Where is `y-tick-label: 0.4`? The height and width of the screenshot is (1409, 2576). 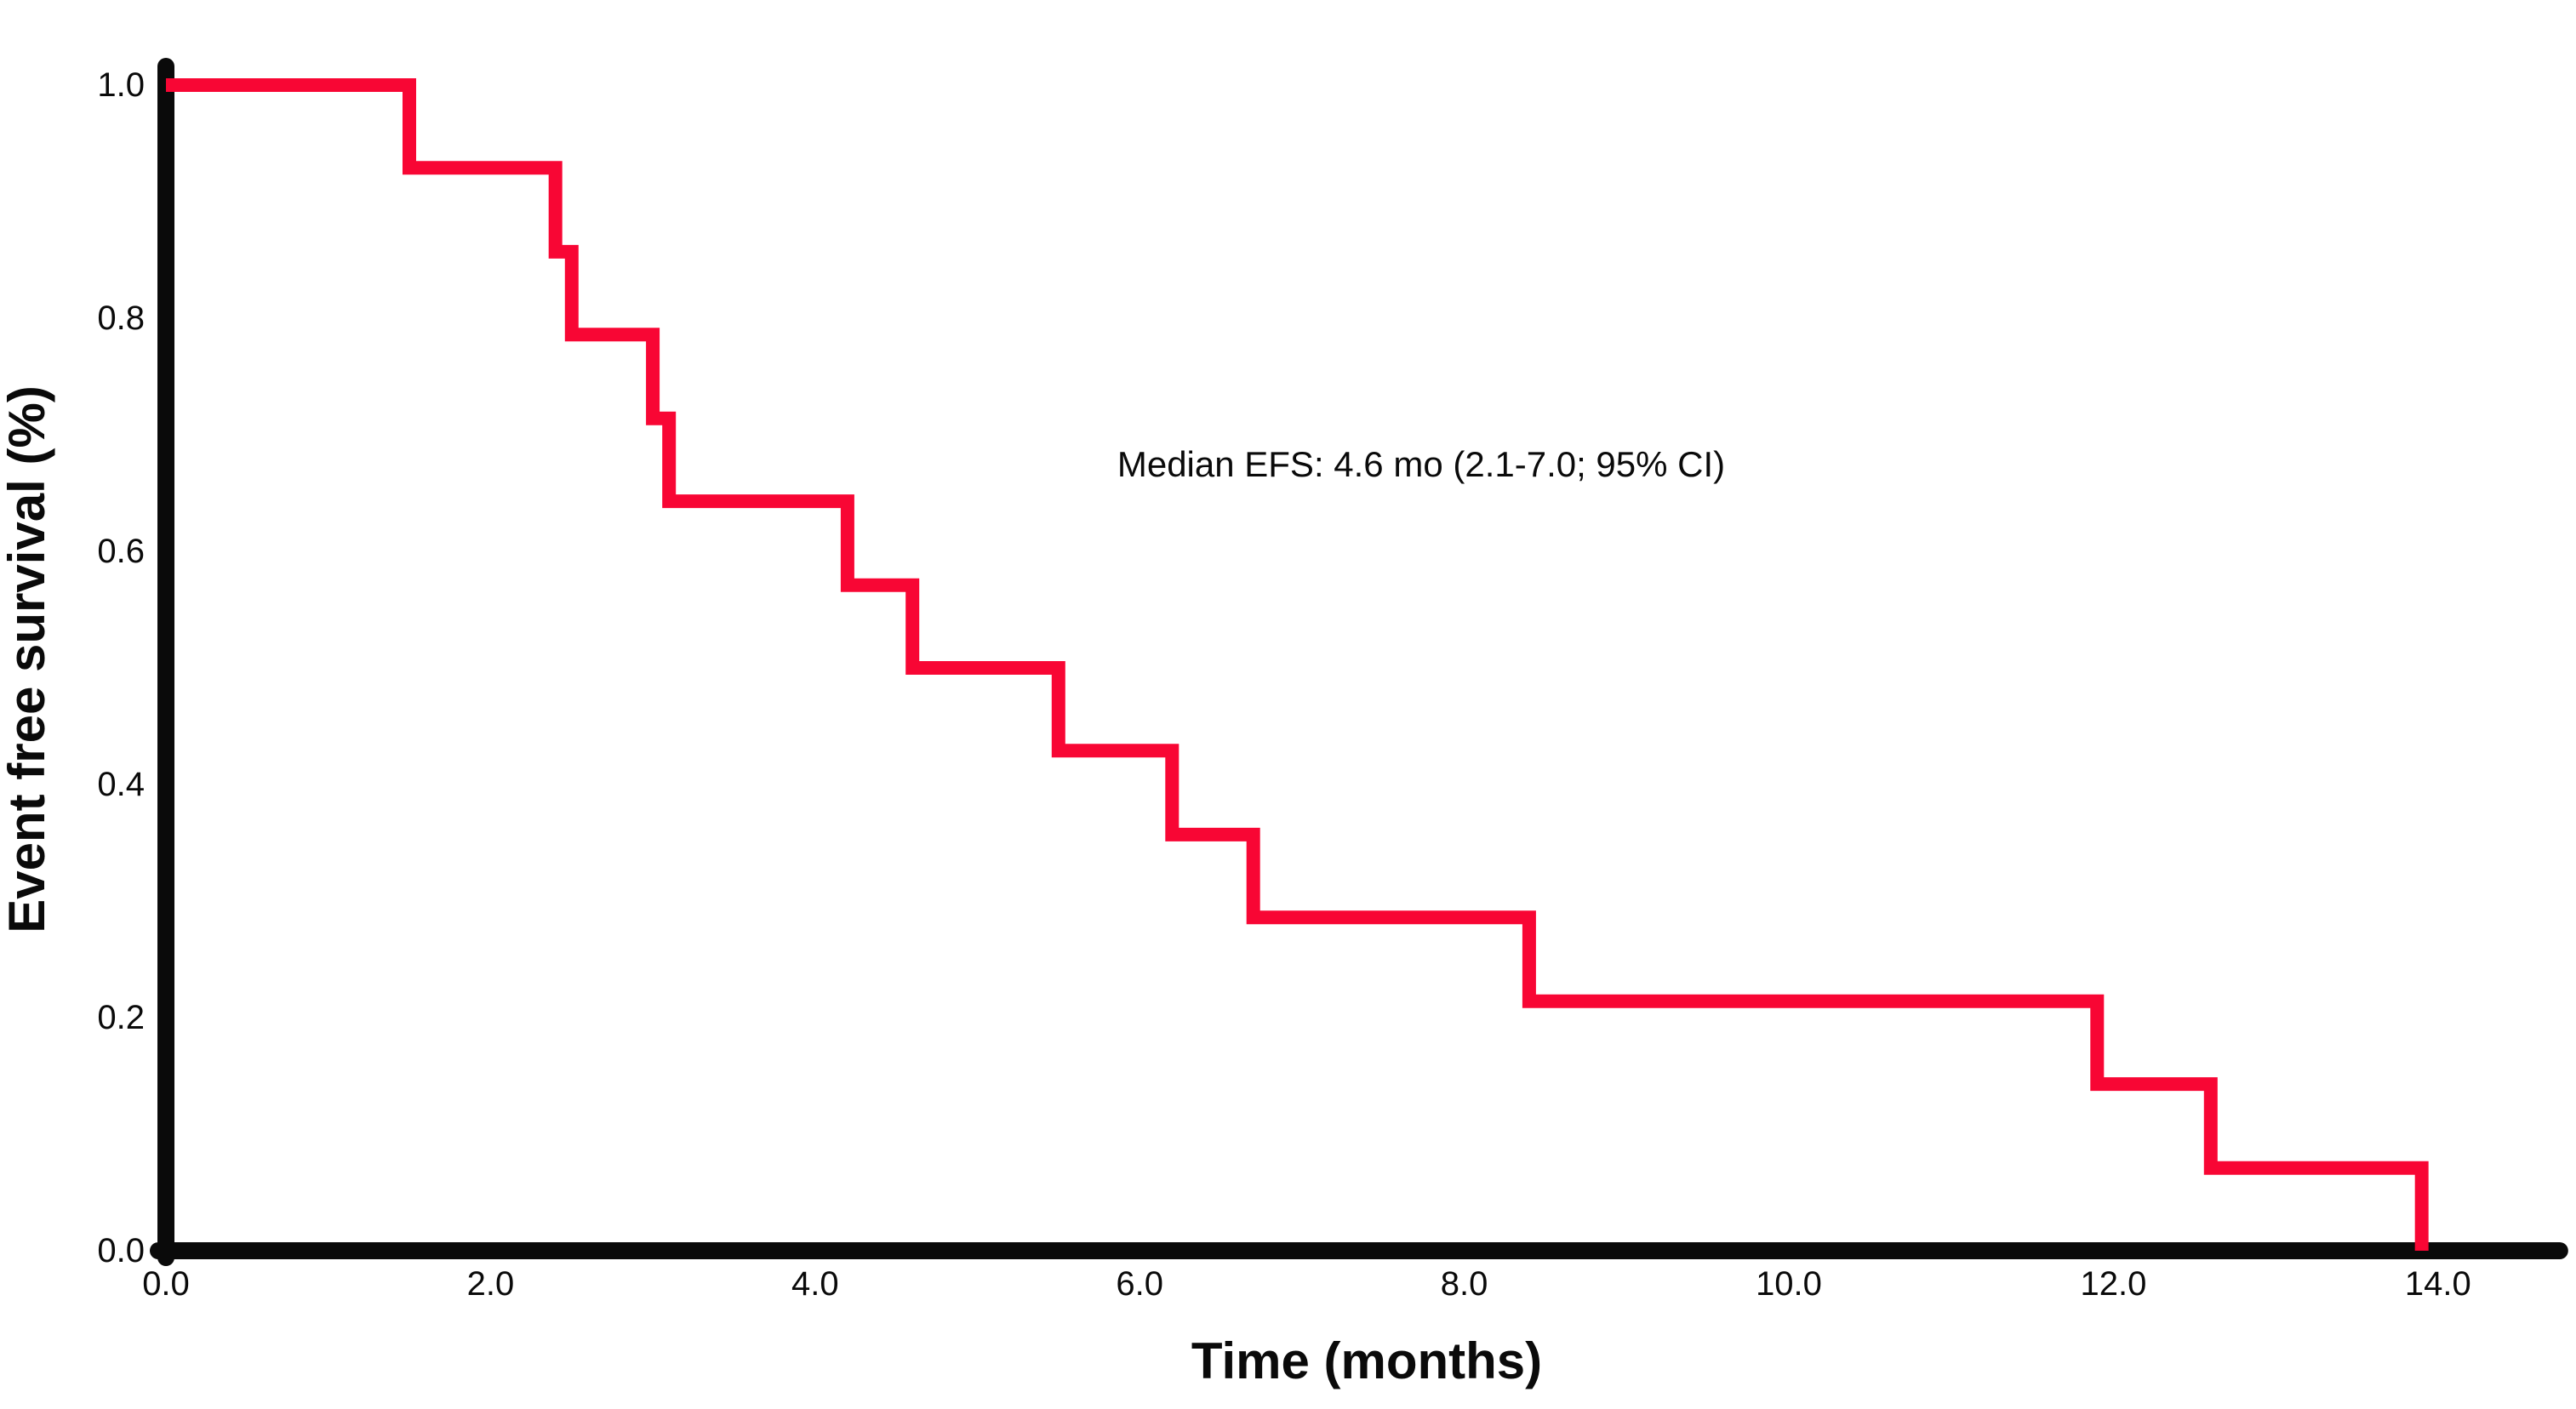
y-tick-label: 0.4 is located at coordinates (121, 784).